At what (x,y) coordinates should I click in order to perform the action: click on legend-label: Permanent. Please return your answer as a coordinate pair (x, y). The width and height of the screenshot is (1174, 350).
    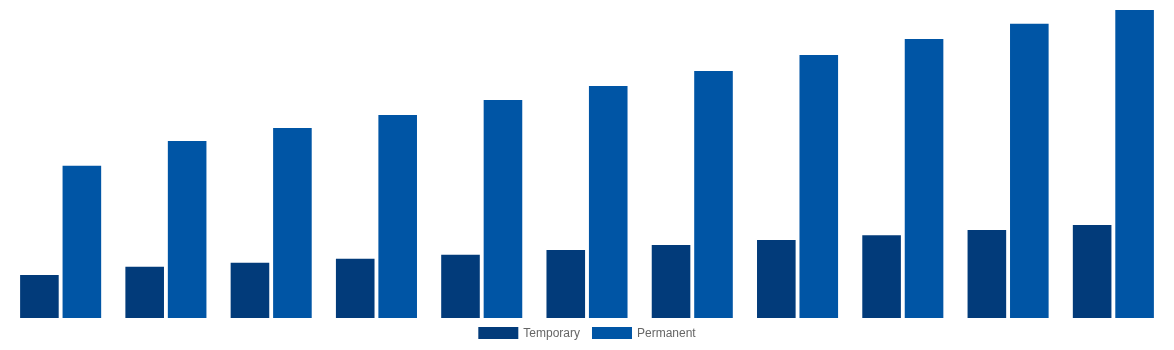
    Looking at the image, I should click on (666, 333).